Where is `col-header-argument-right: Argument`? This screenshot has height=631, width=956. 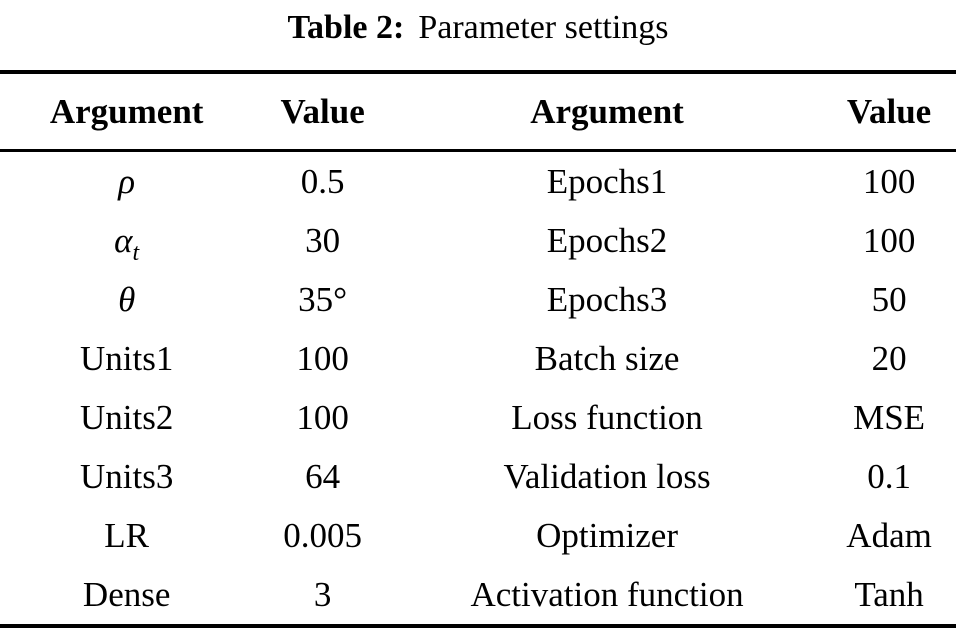 col-header-argument-right: Argument is located at coordinates (607, 112).